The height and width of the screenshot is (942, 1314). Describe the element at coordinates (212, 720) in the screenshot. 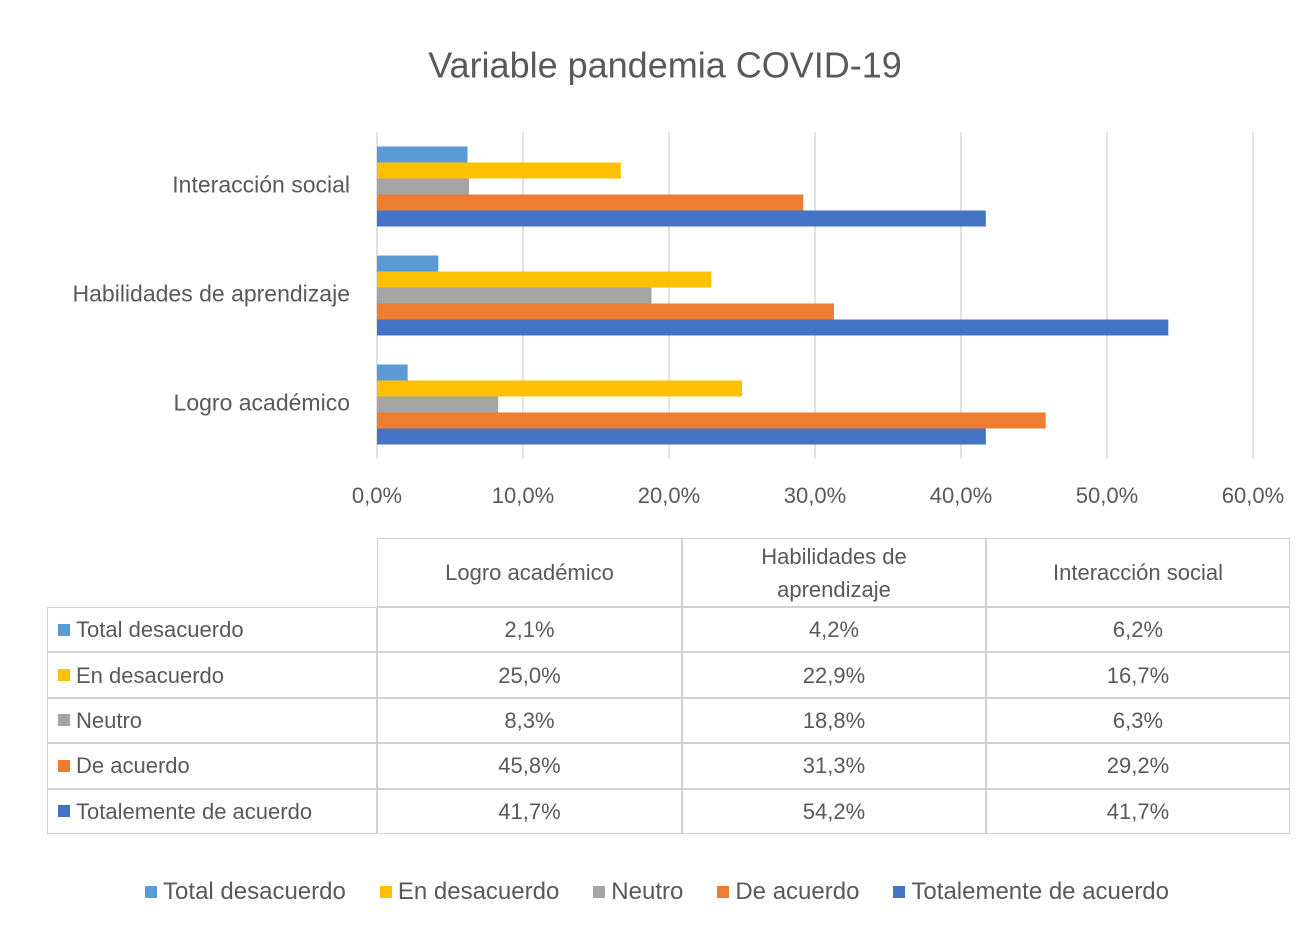

I see `table-row-label: Neutro` at that location.